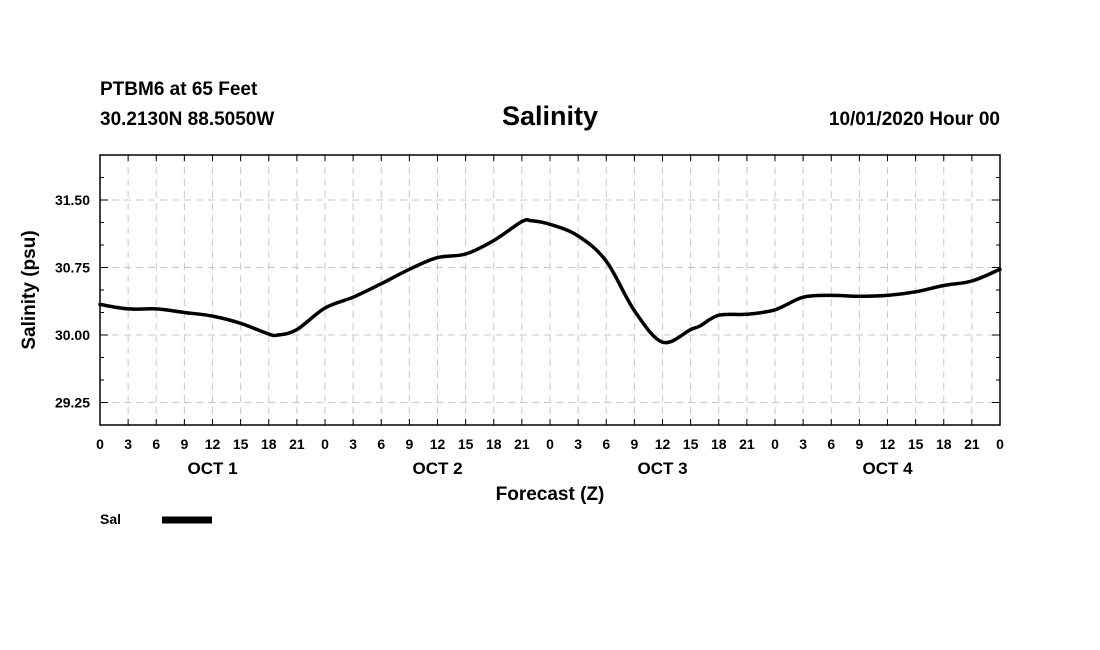 The height and width of the screenshot is (650, 1100). Describe the element at coordinates (72, 335) in the screenshot. I see `y-tick-label: 30.00` at that location.